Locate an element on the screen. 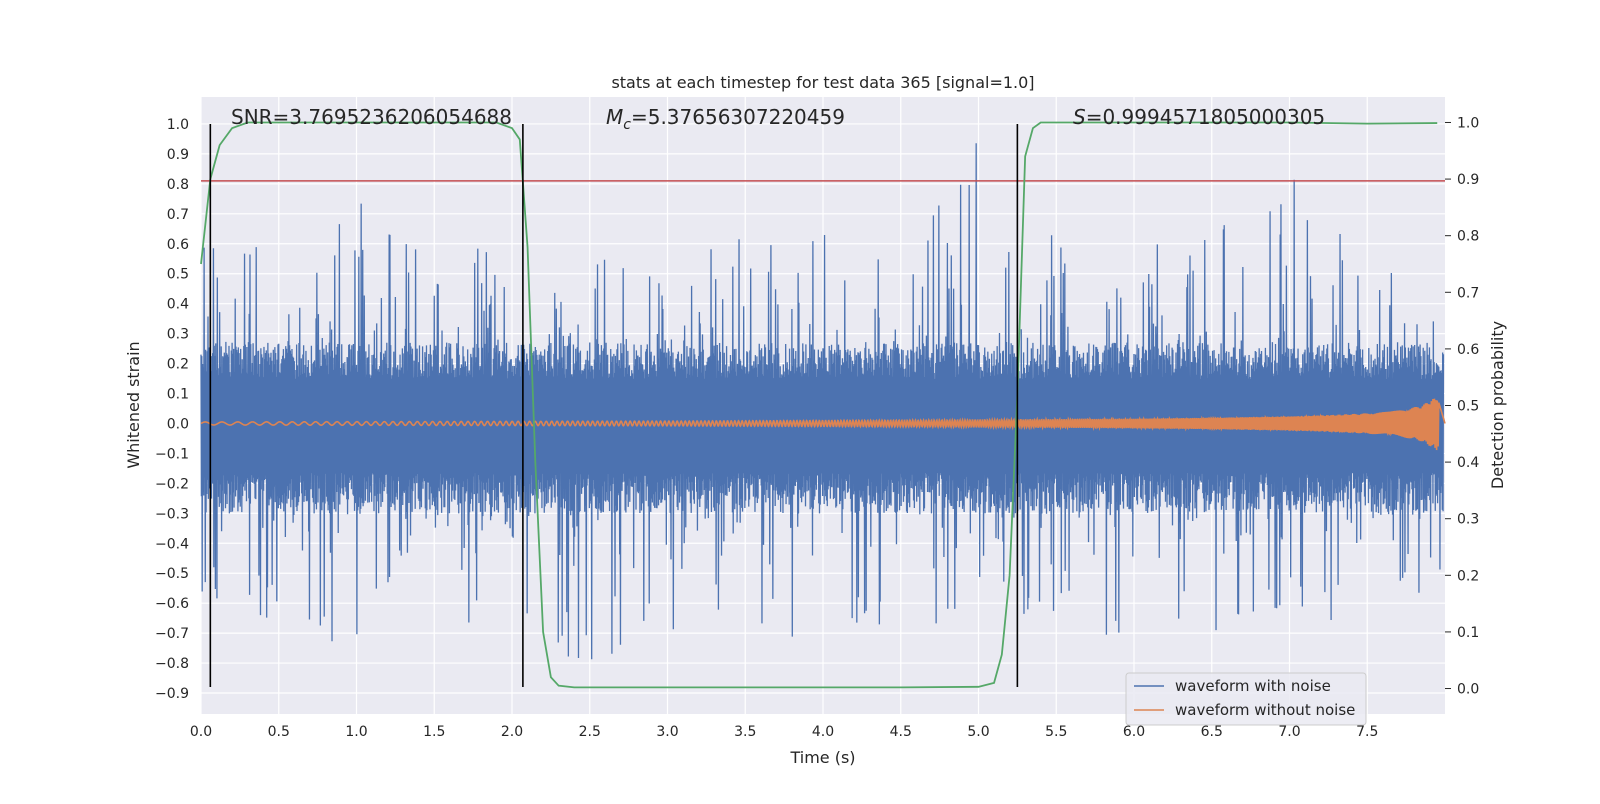  significance-annotation: S=0.9994571805000305 is located at coordinates (1199, 117).